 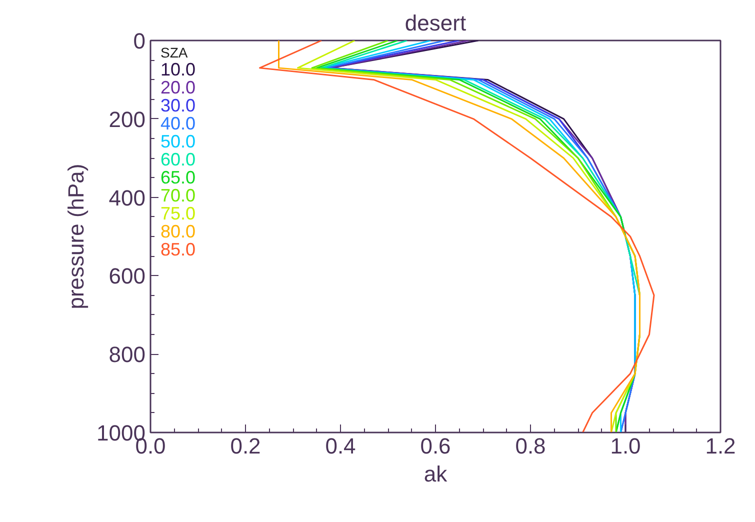 I want to click on text: 70.0, so click(x=178, y=196).